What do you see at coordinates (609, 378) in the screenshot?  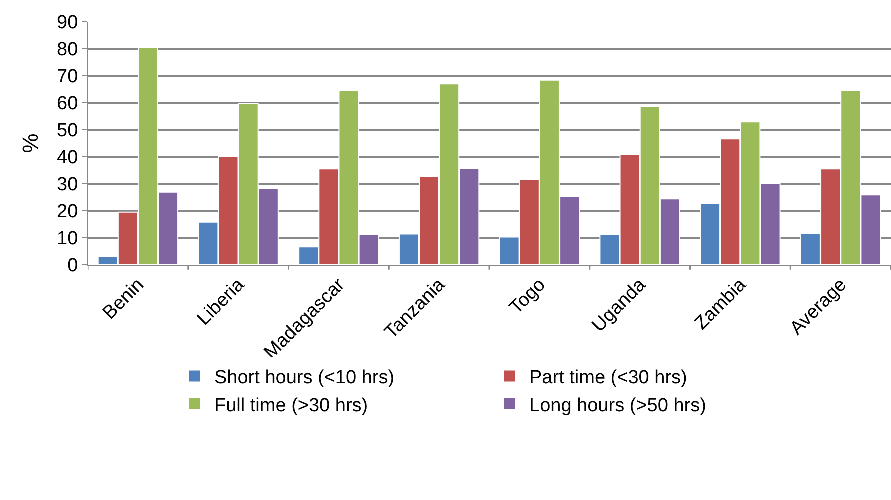 I see `legend-label: Part time (<30 hrs)` at bounding box center [609, 378].